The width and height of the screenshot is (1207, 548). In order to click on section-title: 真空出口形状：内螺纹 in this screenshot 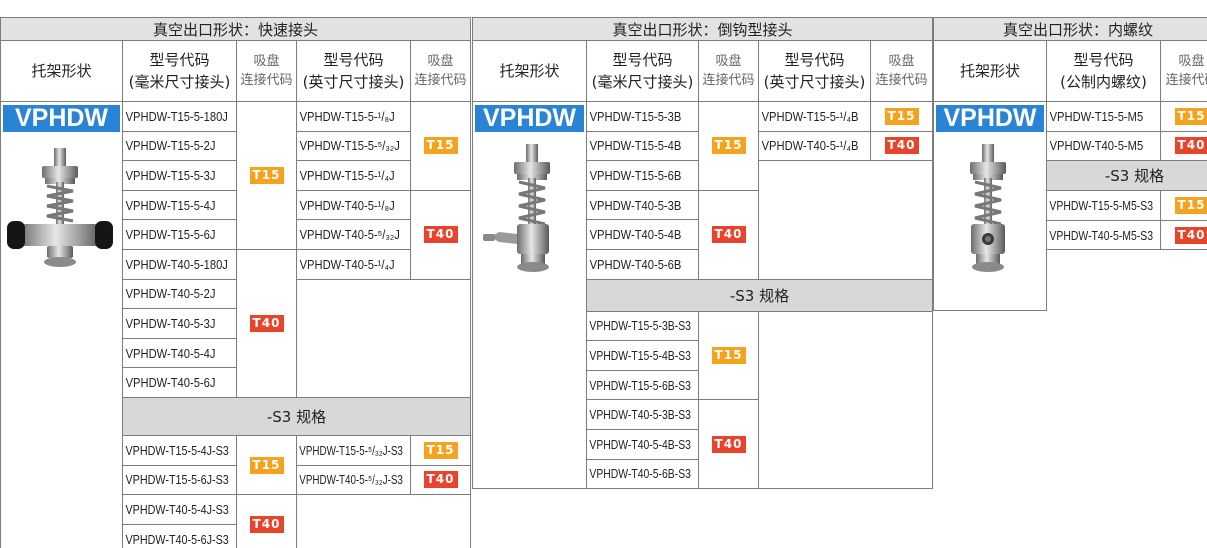, I will do `click(1070, 29)`.